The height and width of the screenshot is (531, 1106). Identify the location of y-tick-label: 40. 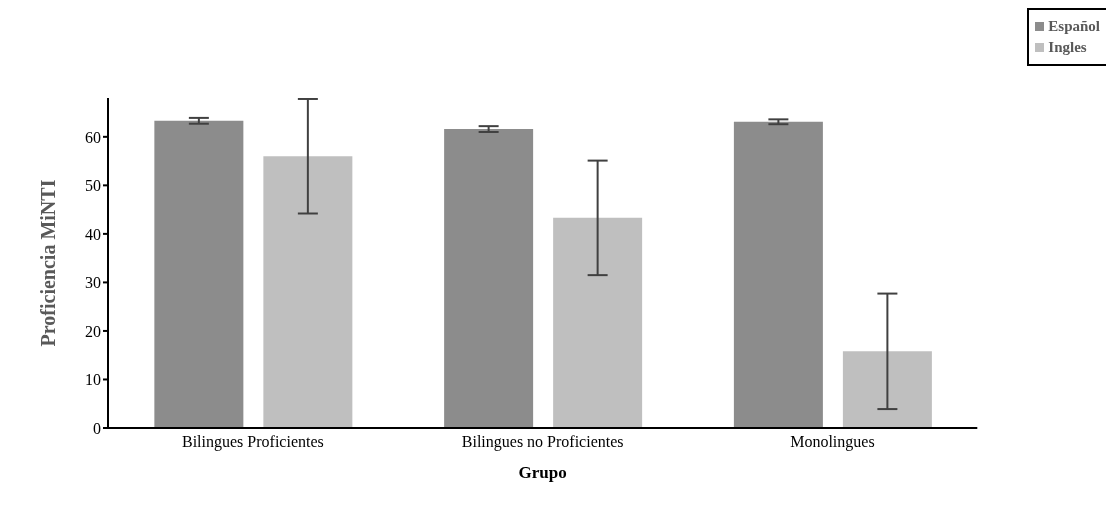
(93, 234).